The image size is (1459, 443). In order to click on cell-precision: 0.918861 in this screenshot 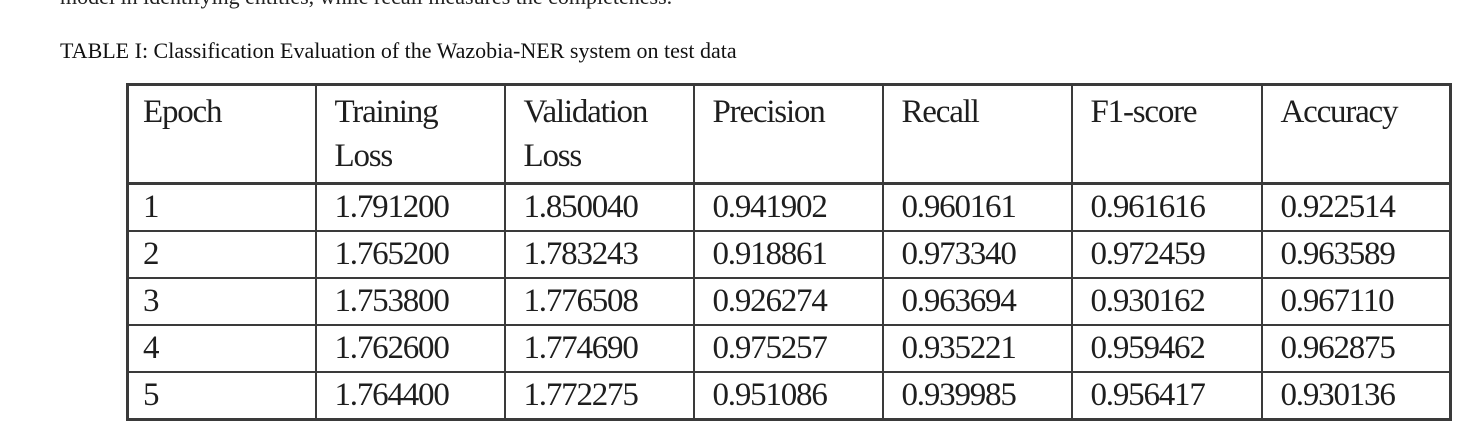, I will do `click(788, 254)`.